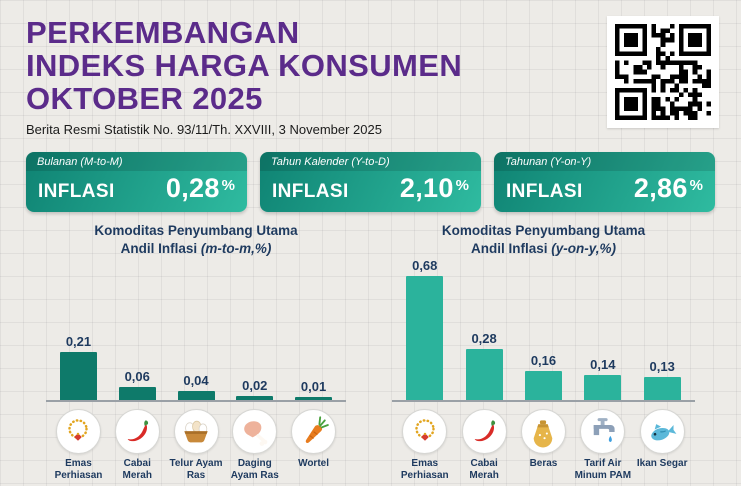 The height and width of the screenshot is (486, 741). I want to click on category-label: Wortel, so click(313, 464).